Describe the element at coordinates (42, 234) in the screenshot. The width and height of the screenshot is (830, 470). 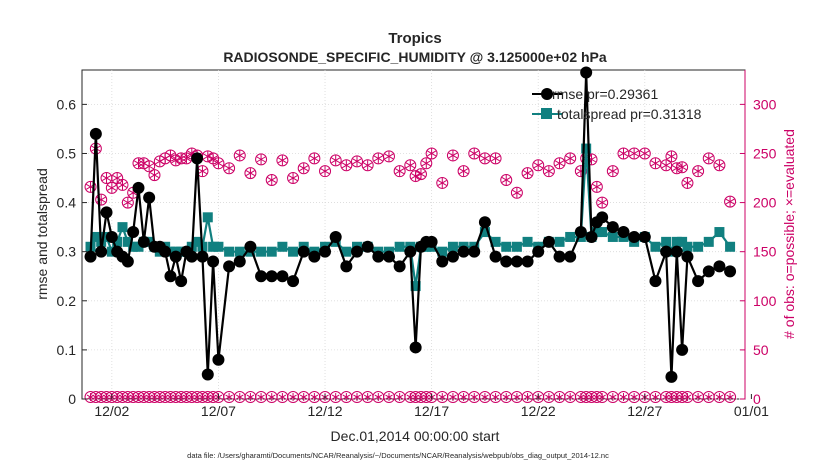
I see `y-axis-label: rmse and totalspread` at that location.